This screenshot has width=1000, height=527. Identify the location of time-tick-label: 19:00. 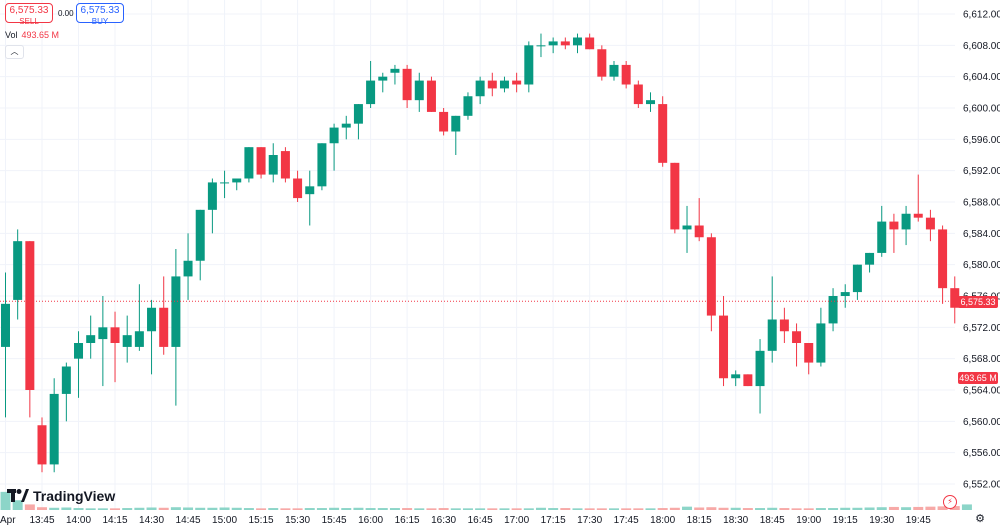
(808, 520).